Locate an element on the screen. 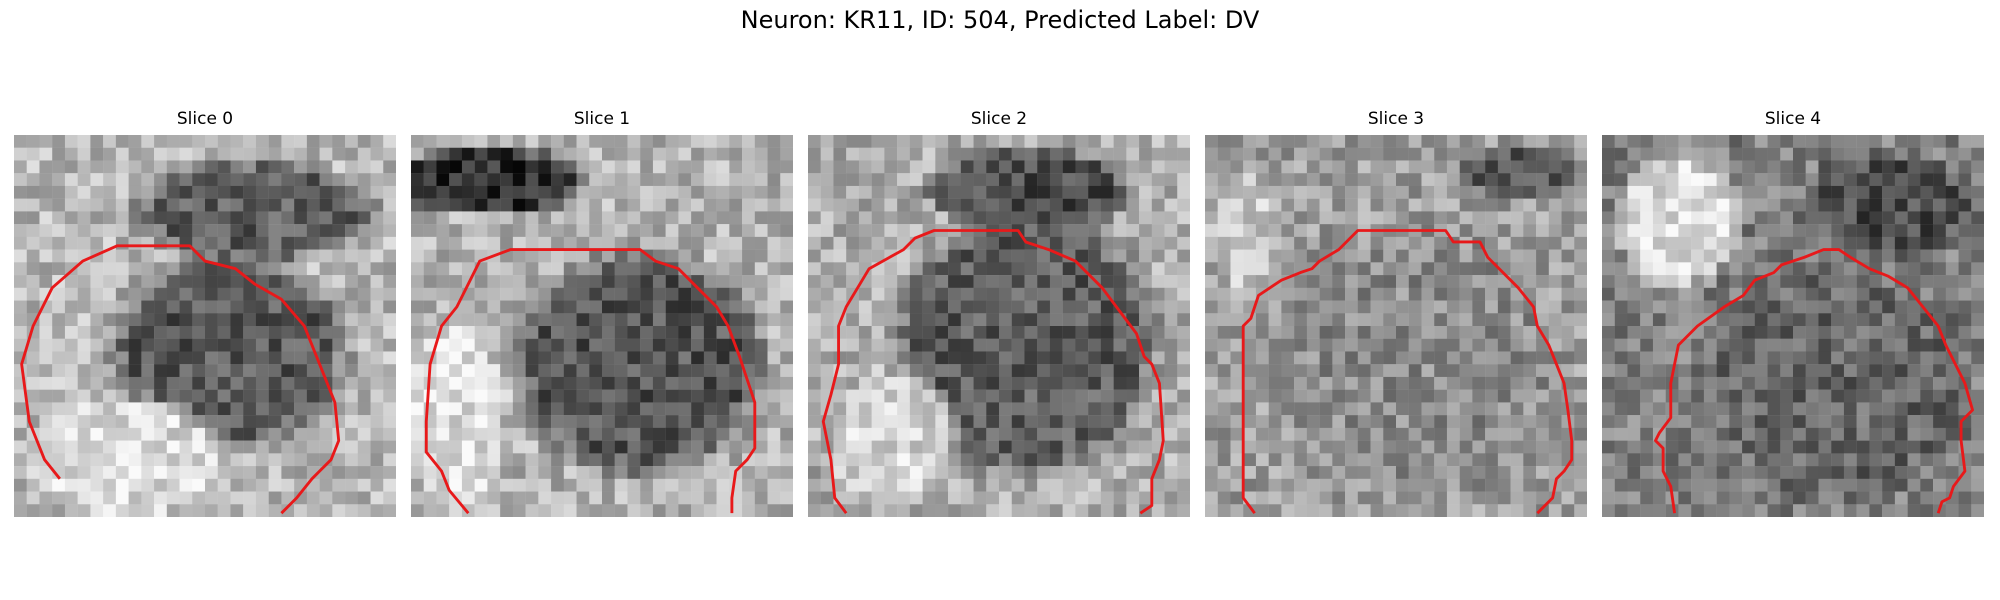 The height and width of the screenshot is (600, 2000). slice-title: Slice 0 is located at coordinates (205, 119).